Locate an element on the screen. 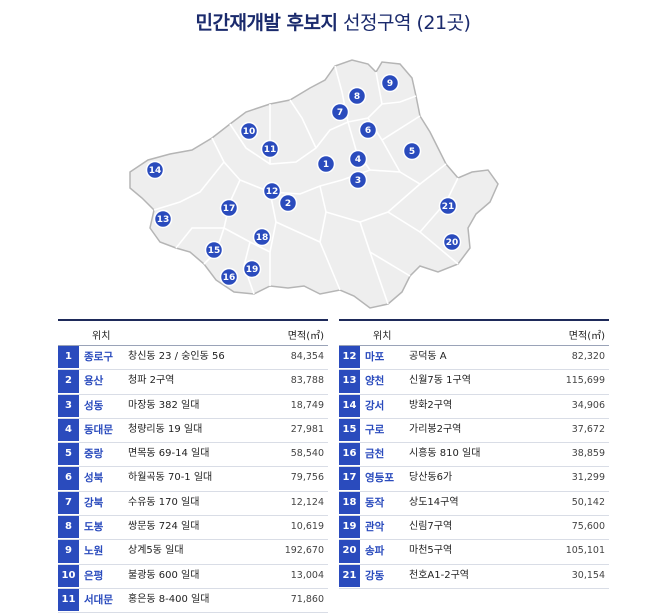  table-left-header: 위치 면적(㎡) is located at coordinates (193, 332).